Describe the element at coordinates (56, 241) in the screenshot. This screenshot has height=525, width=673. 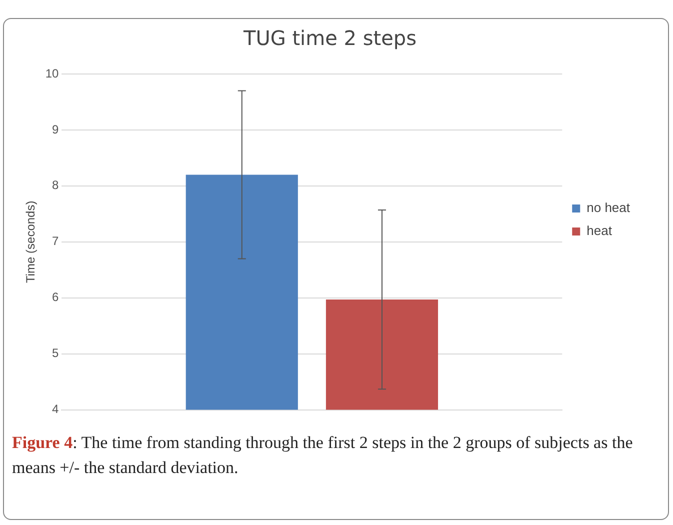
I see `y-tick-label: 7` at that location.